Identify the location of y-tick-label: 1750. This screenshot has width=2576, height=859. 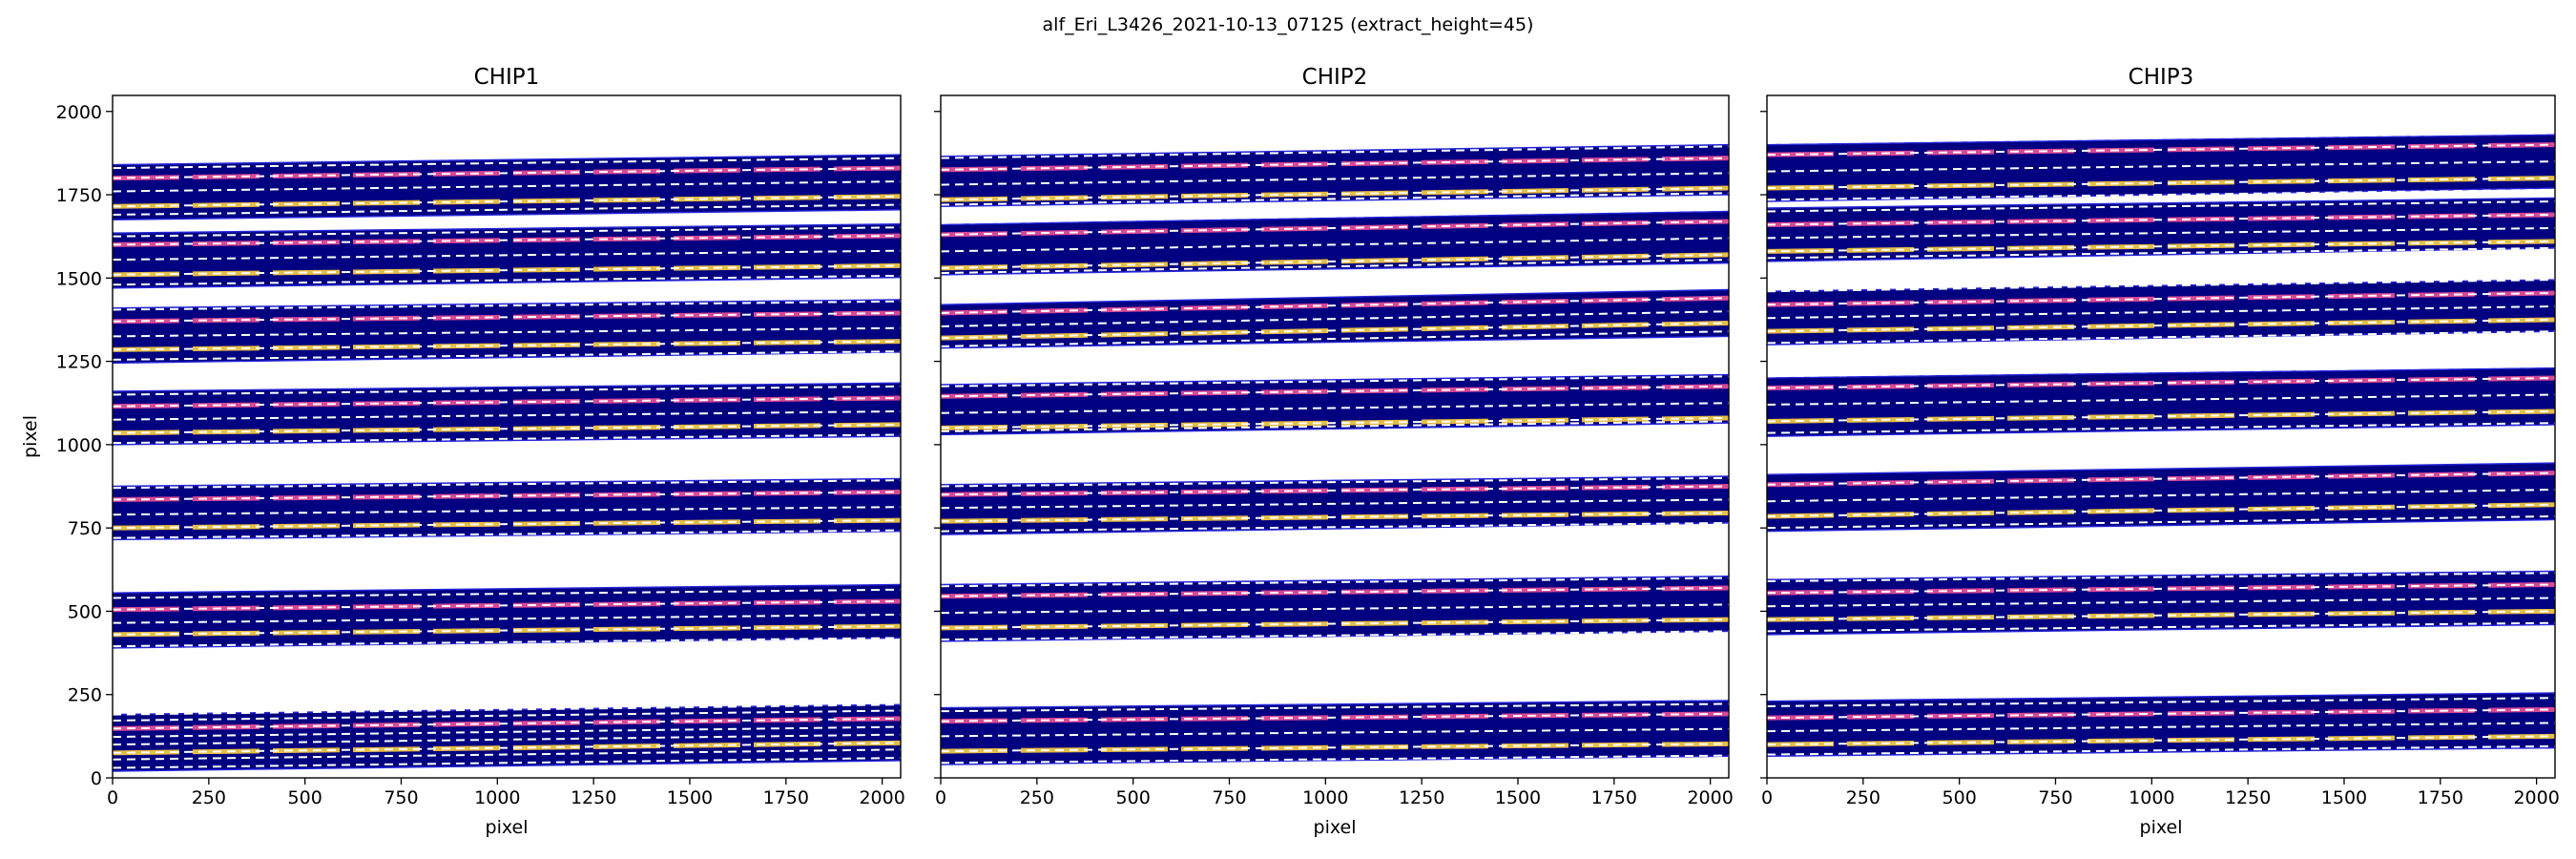
(79, 195).